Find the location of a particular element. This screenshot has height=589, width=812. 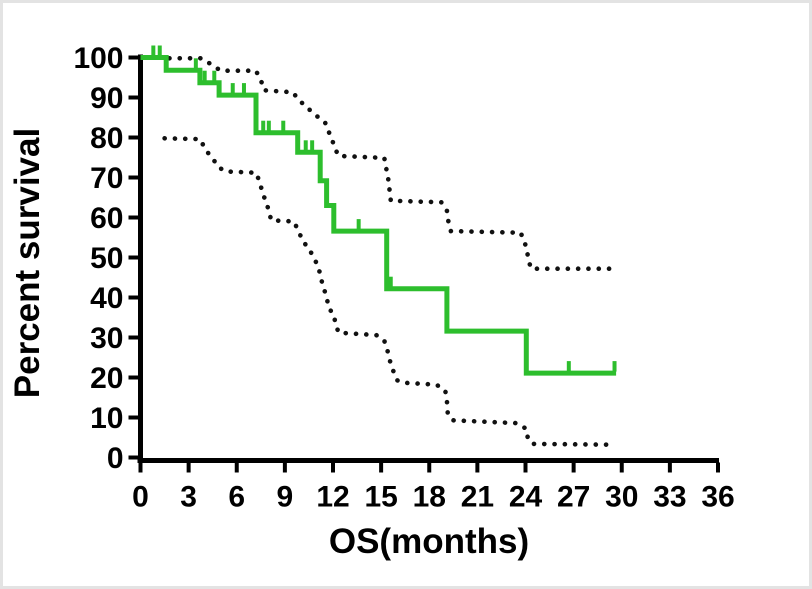

y-tick-label: 50 is located at coordinates (106, 258).